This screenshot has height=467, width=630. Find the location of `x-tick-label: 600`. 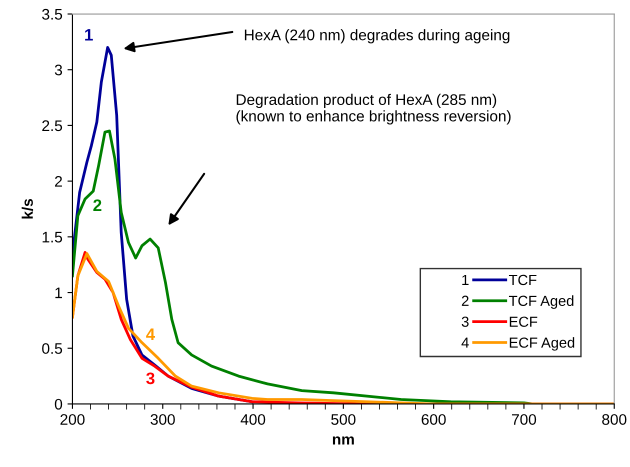

x-tick-label: 600 is located at coordinates (434, 419).